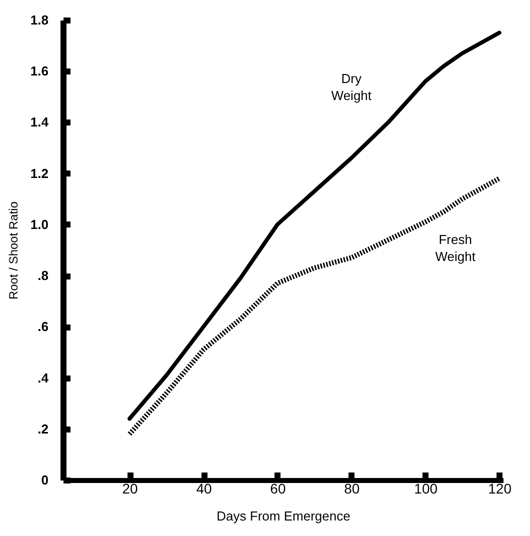 The height and width of the screenshot is (536, 530). Describe the element at coordinates (351, 87) in the screenshot. I see `series-label: Dry Weight` at that location.